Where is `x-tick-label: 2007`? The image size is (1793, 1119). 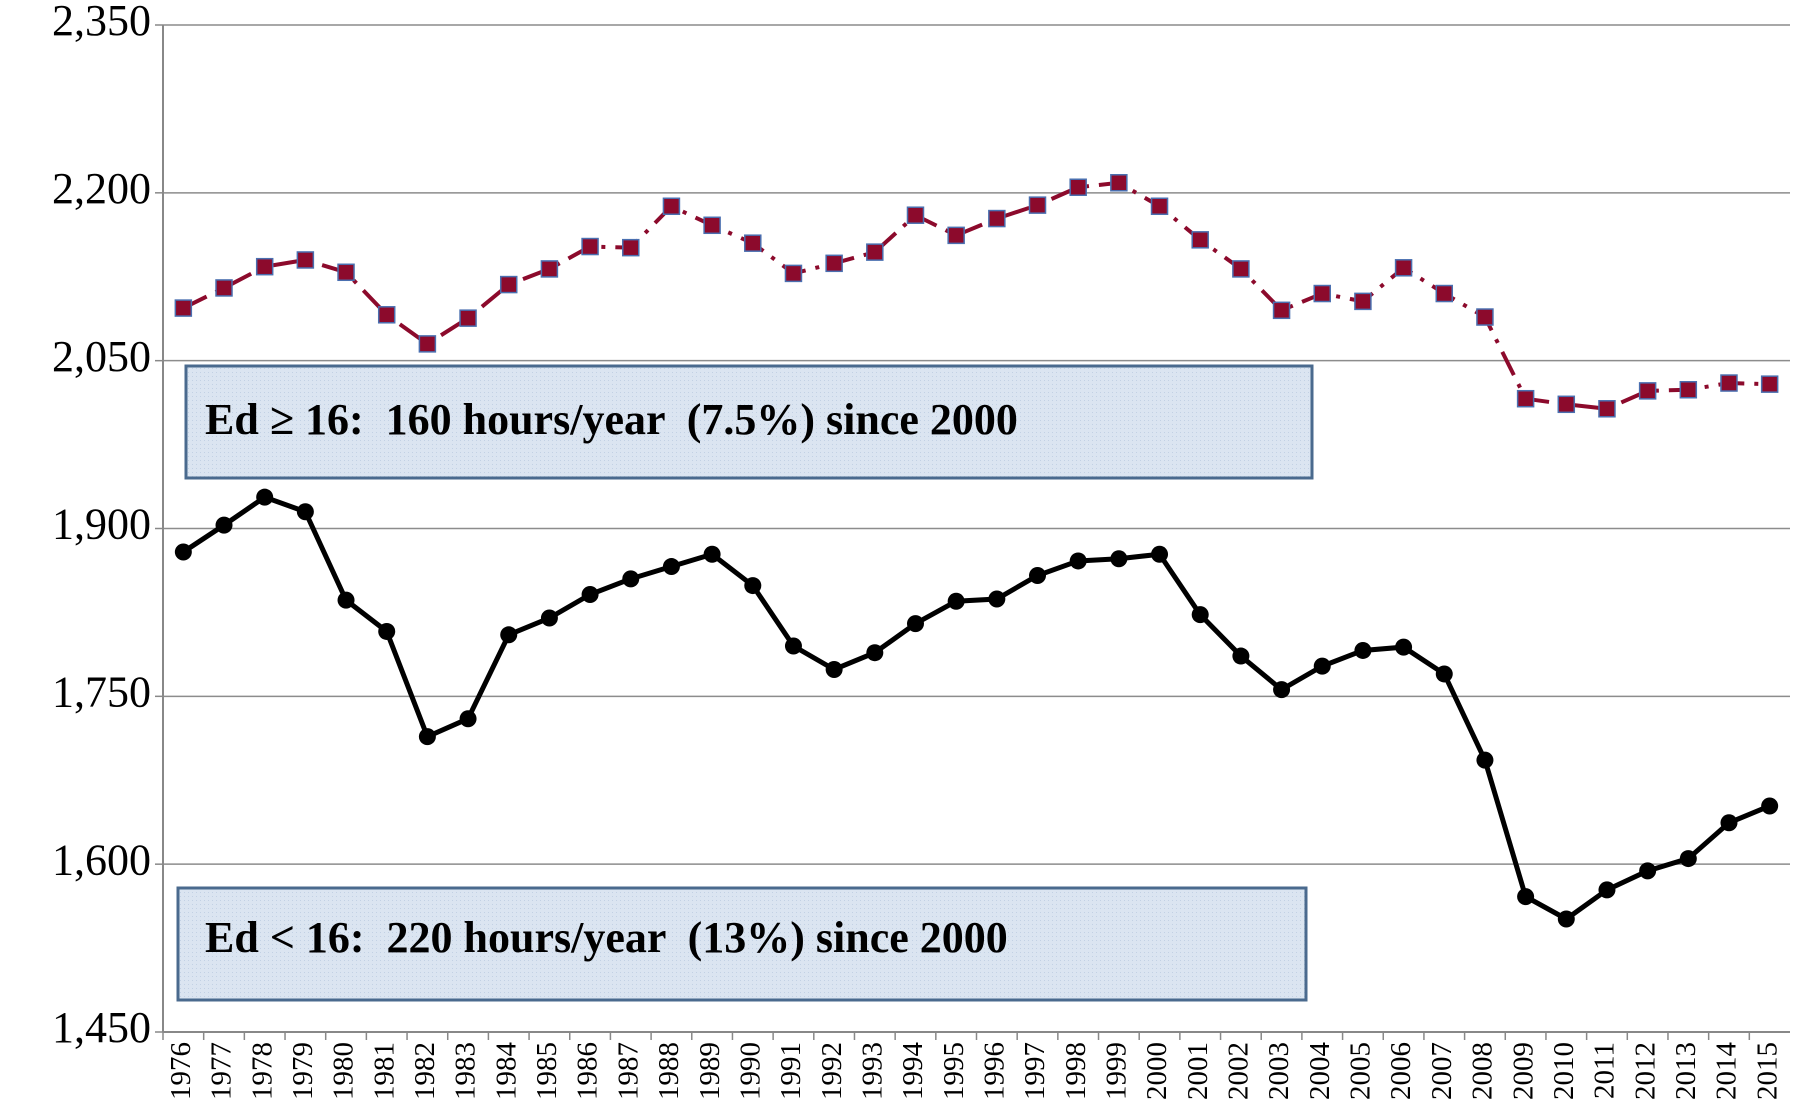 x-tick-label: 2007 is located at coordinates (1442, 1071).